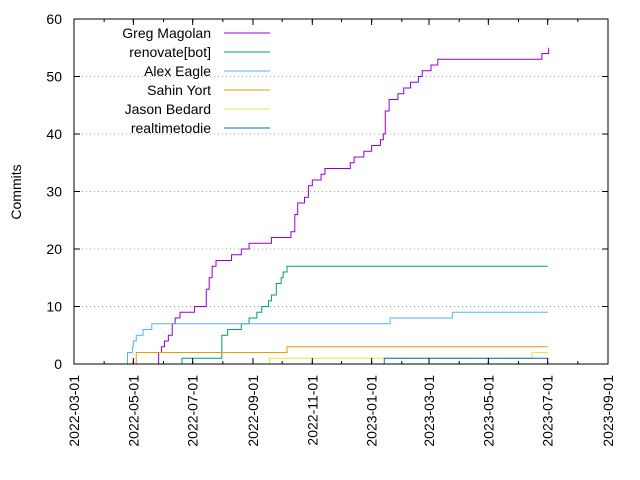 This screenshot has width=640, height=480. Describe the element at coordinates (54, 77) in the screenshot. I see `y-tick-label: 50` at that location.